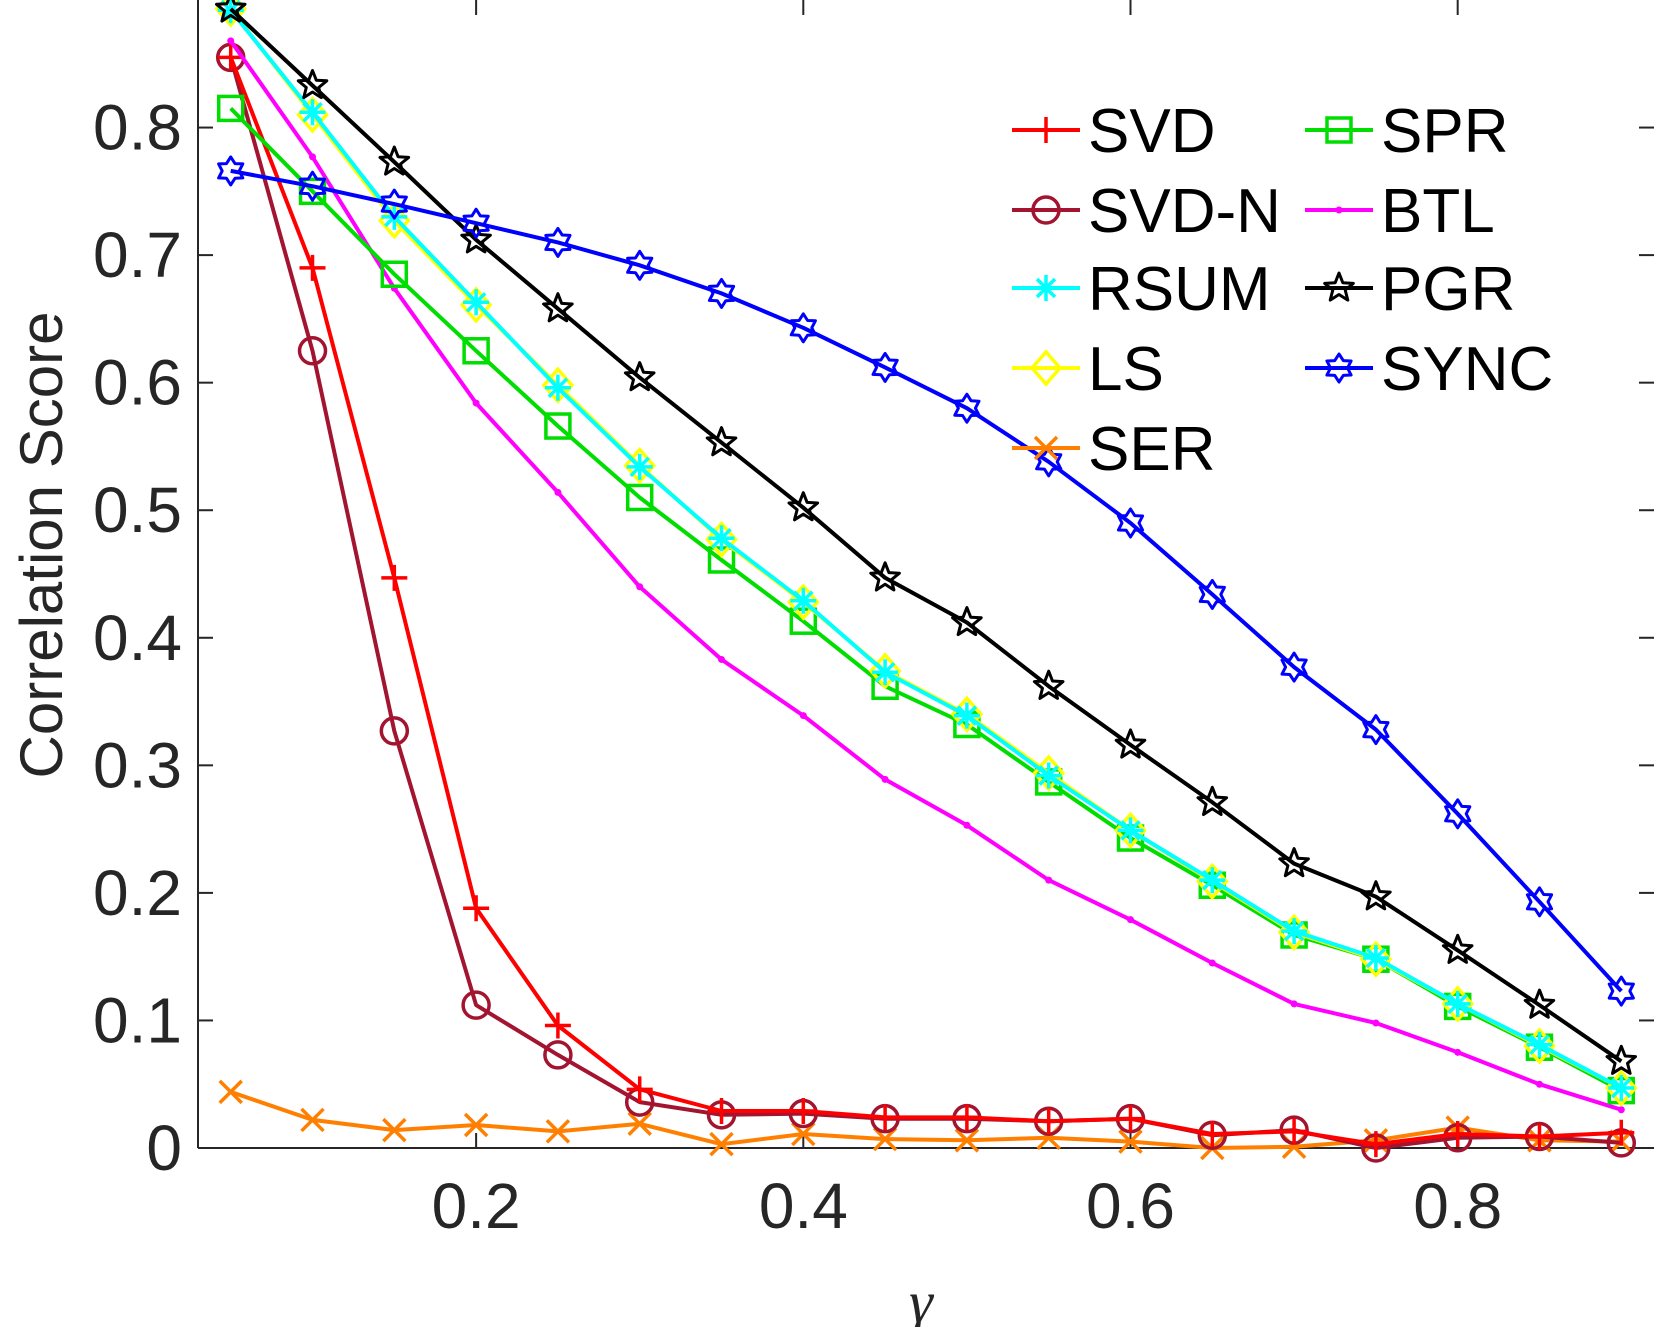  Describe the element at coordinates (476, 1206) in the screenshot. I see `x-tick-label: 0.2` at that location.